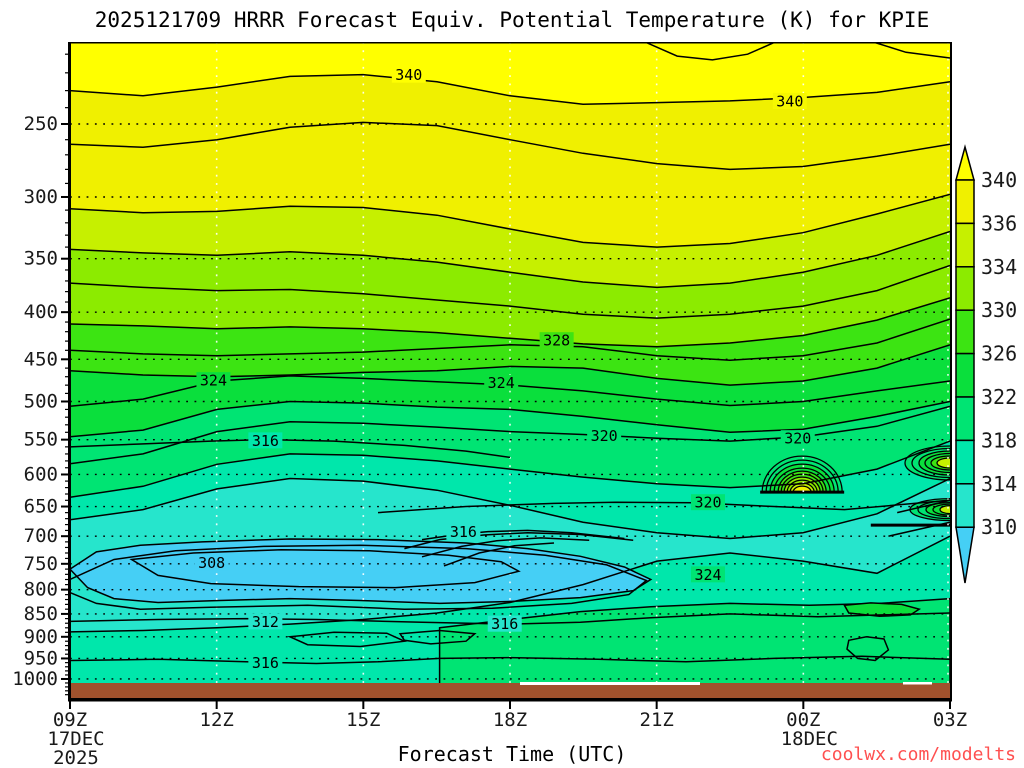  I want to click on watermark-link: coolwx.com/modelts, so click(918, 754).